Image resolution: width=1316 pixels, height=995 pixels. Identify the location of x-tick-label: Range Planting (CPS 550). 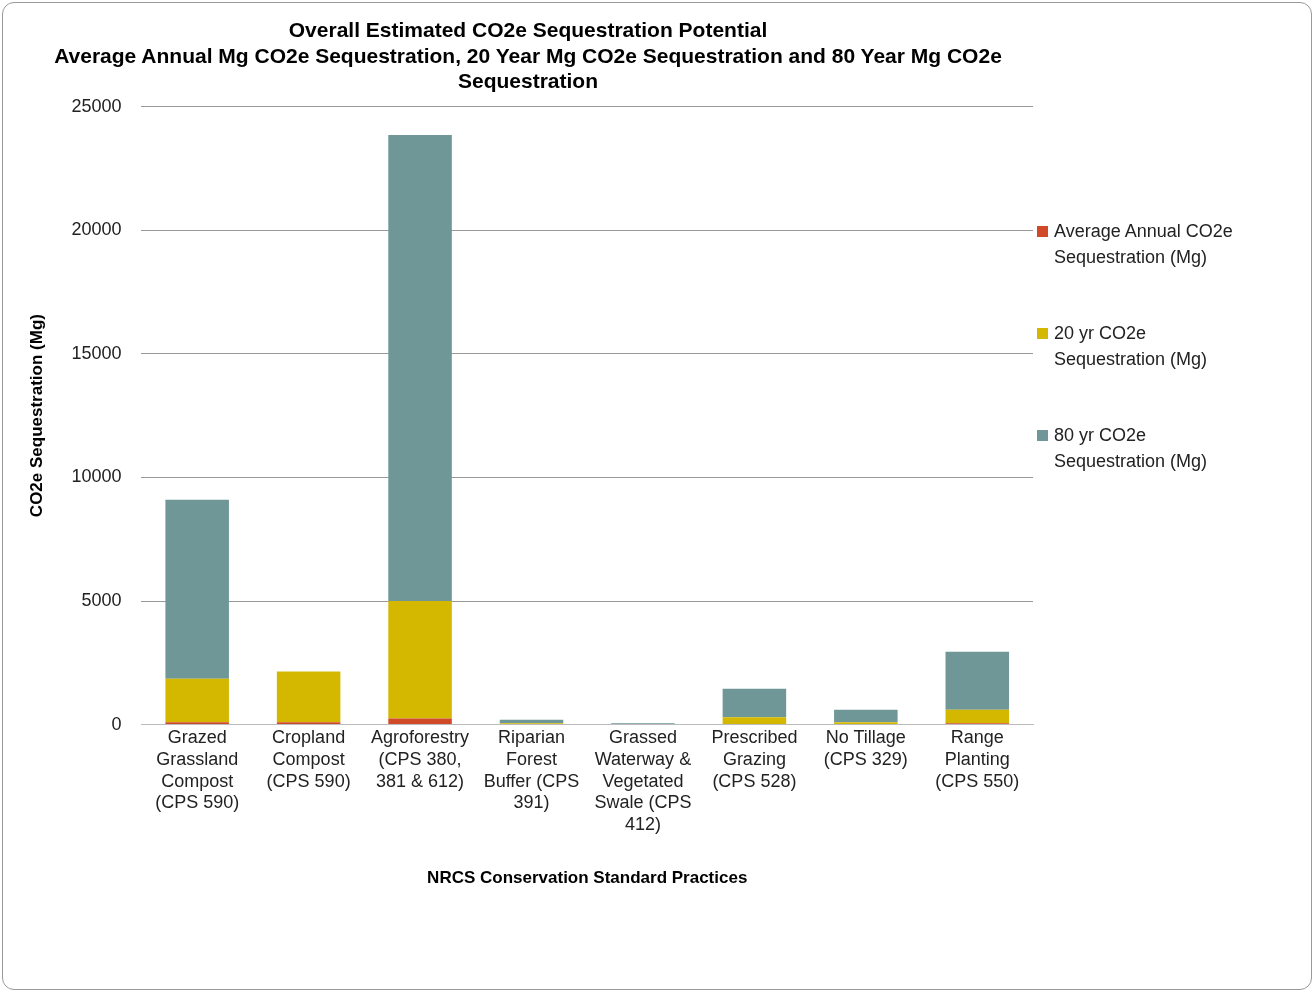
(977, 759).